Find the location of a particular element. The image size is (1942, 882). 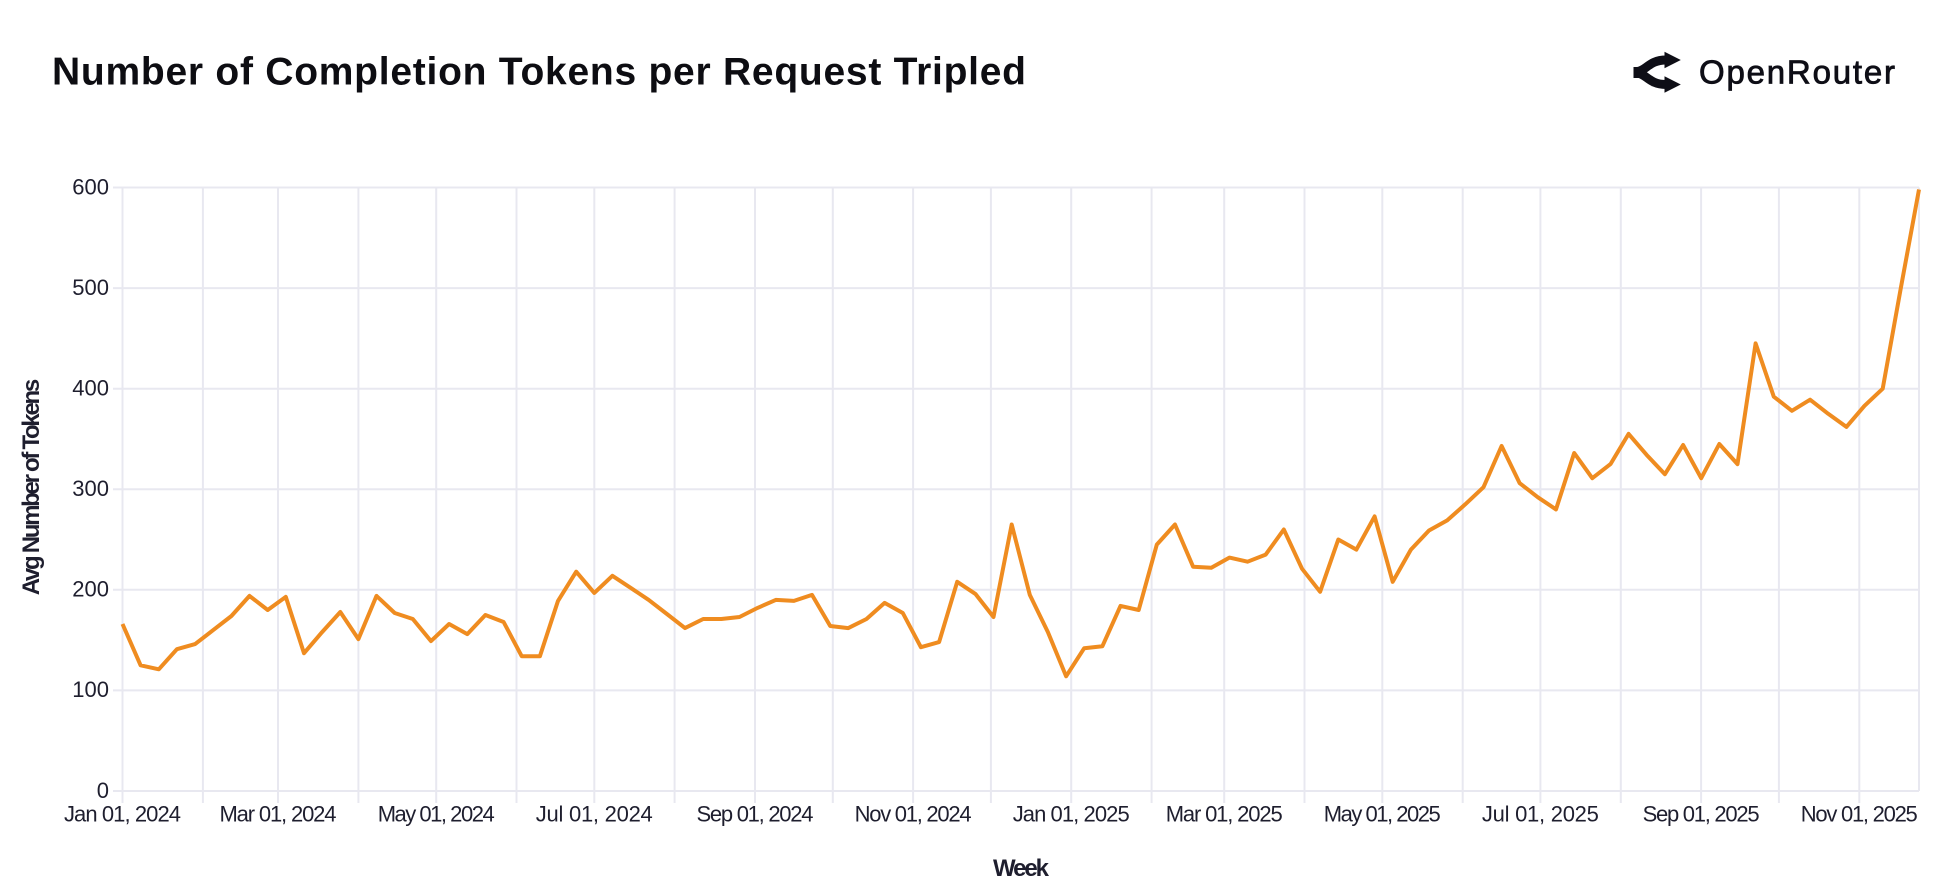

svg-text: 300 is located at coordinates (90, 488).